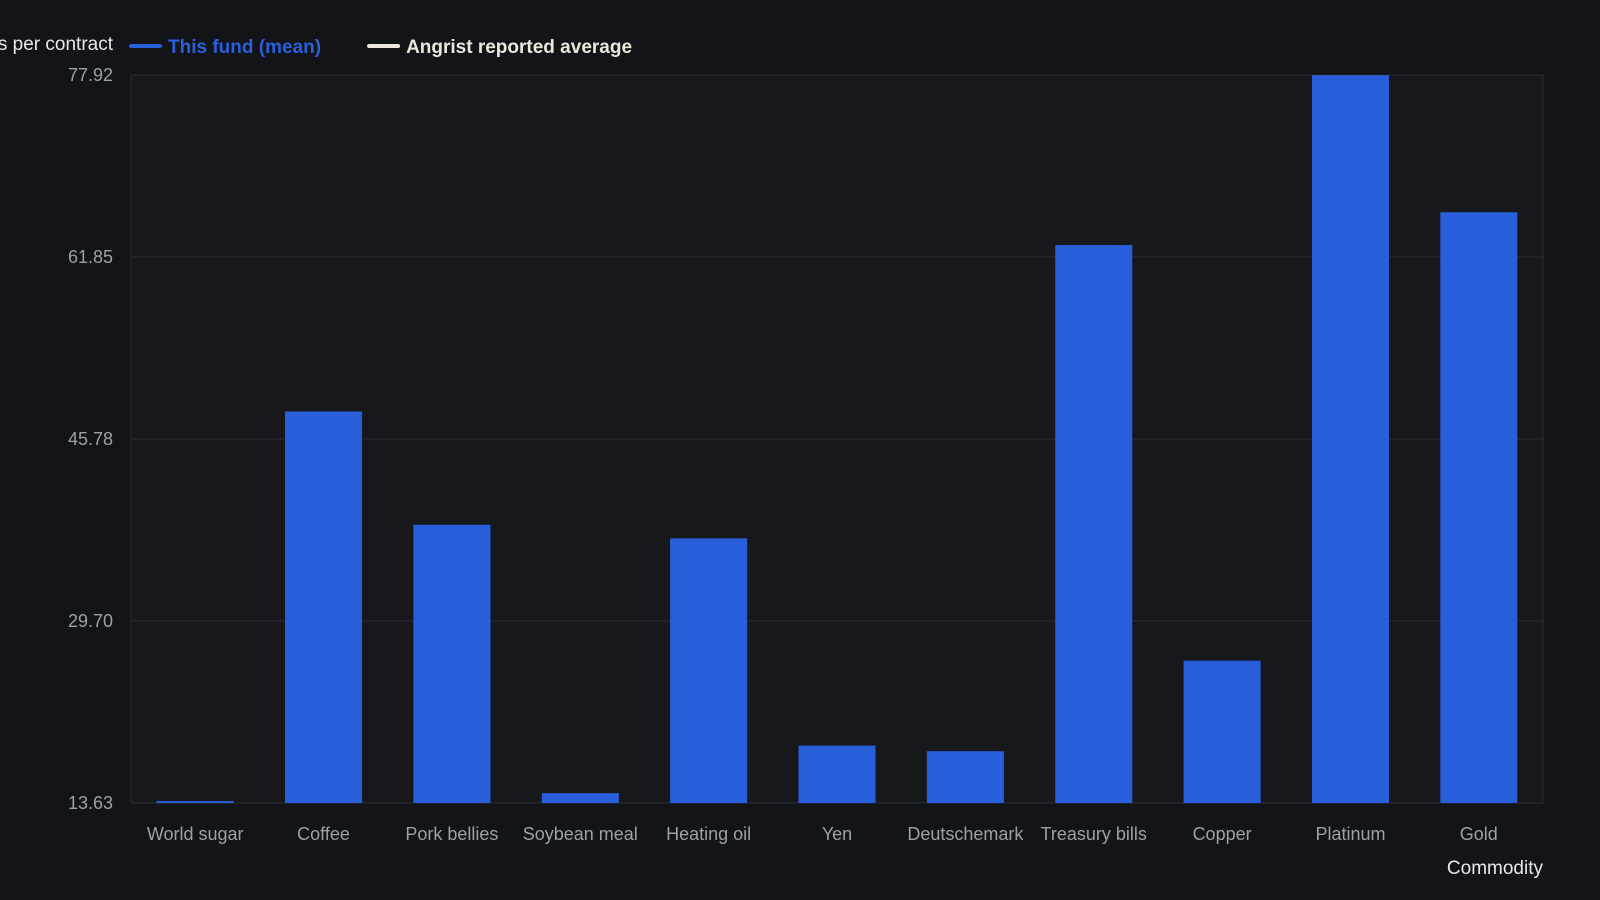  Describe the element at coordinates (1094, 524) in the screenshot. I see `bar-treasury-bills` at that location.